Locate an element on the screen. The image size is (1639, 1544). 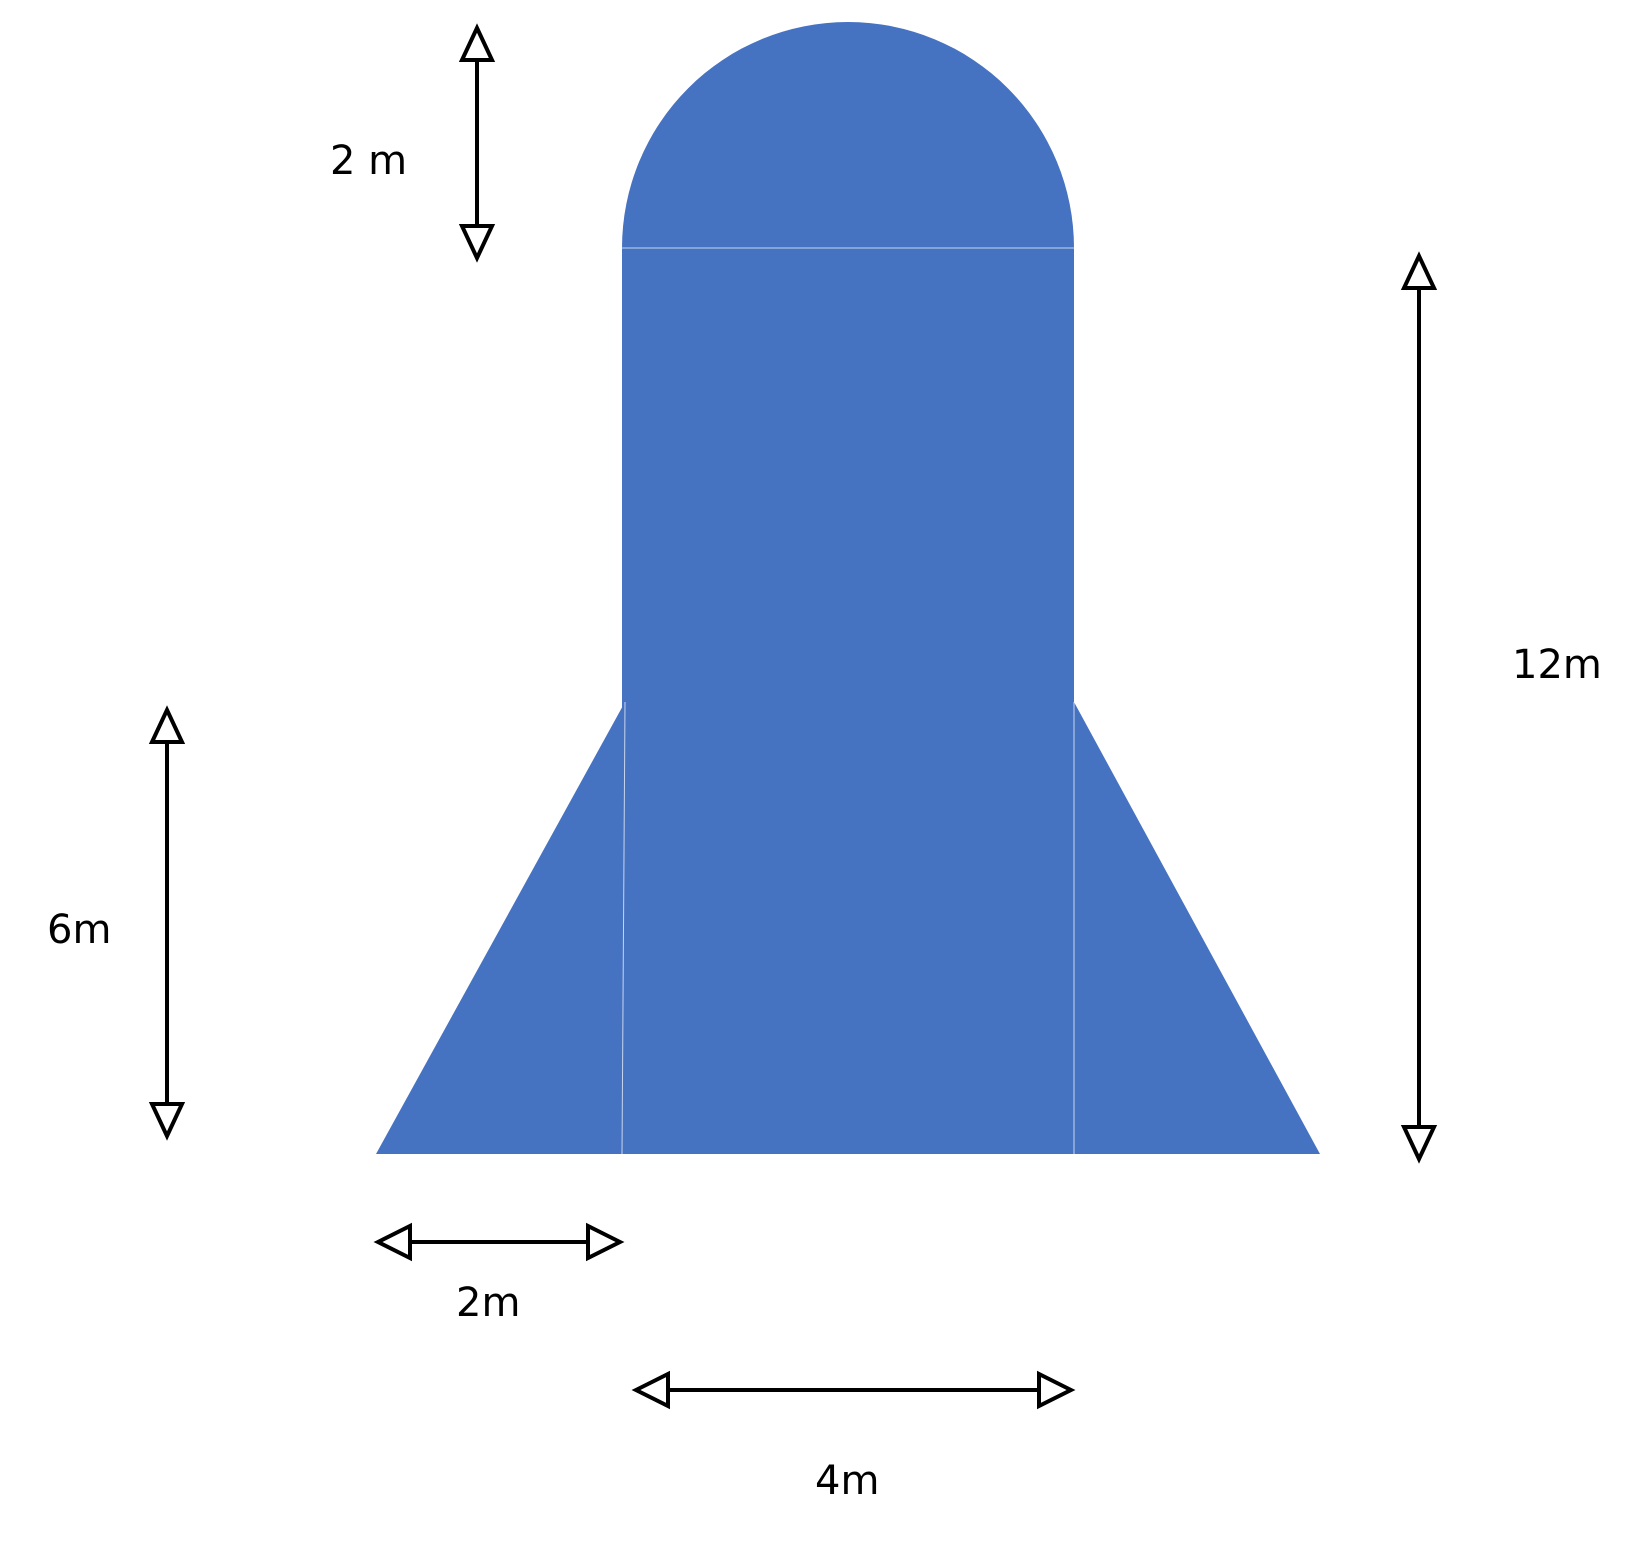
semicircle-dome is located at coordinates (848, 135).